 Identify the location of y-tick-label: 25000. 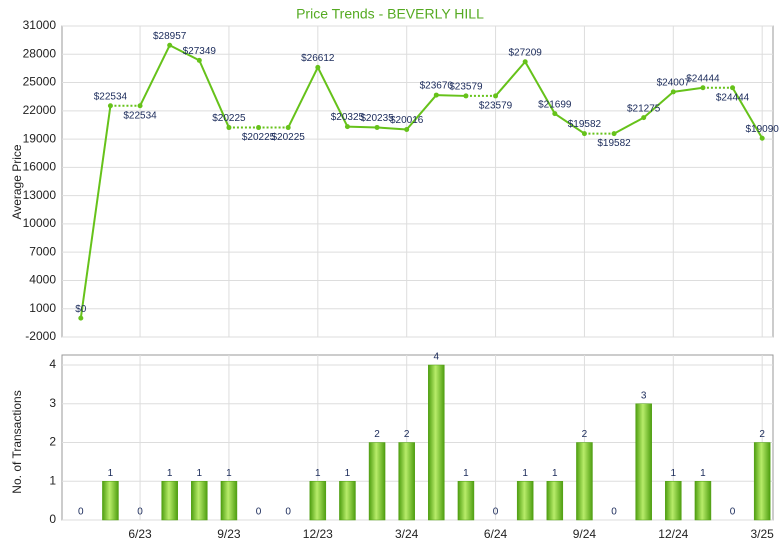
(40, 82).